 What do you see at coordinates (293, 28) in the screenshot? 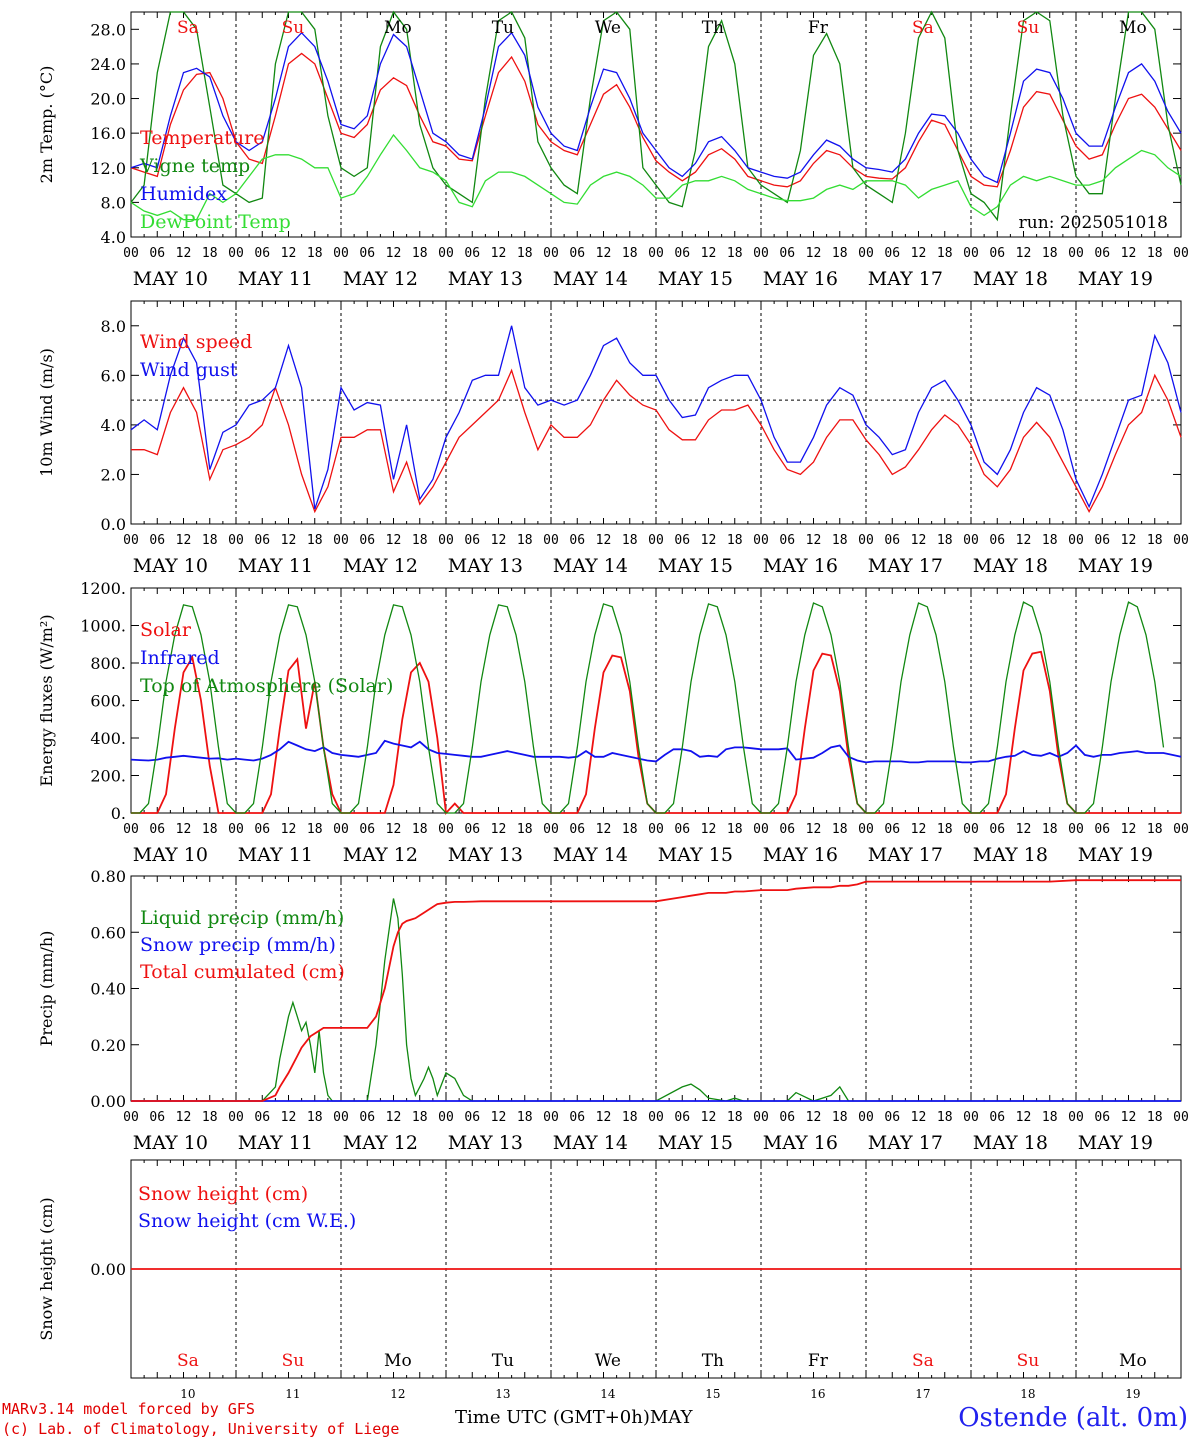
I see `weekday-label: Su` at bounding box center [293, 28].